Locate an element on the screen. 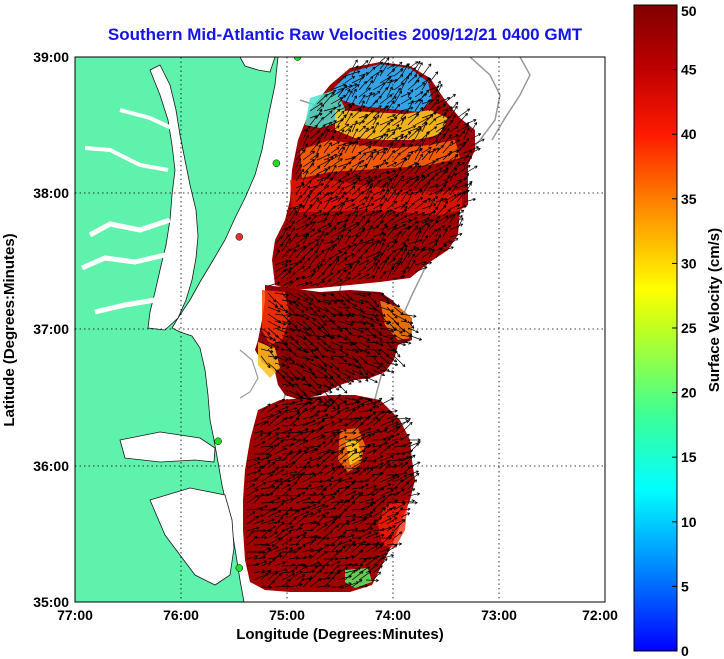  x-tick-label: 72:00 is located at coordinates (600, 615).